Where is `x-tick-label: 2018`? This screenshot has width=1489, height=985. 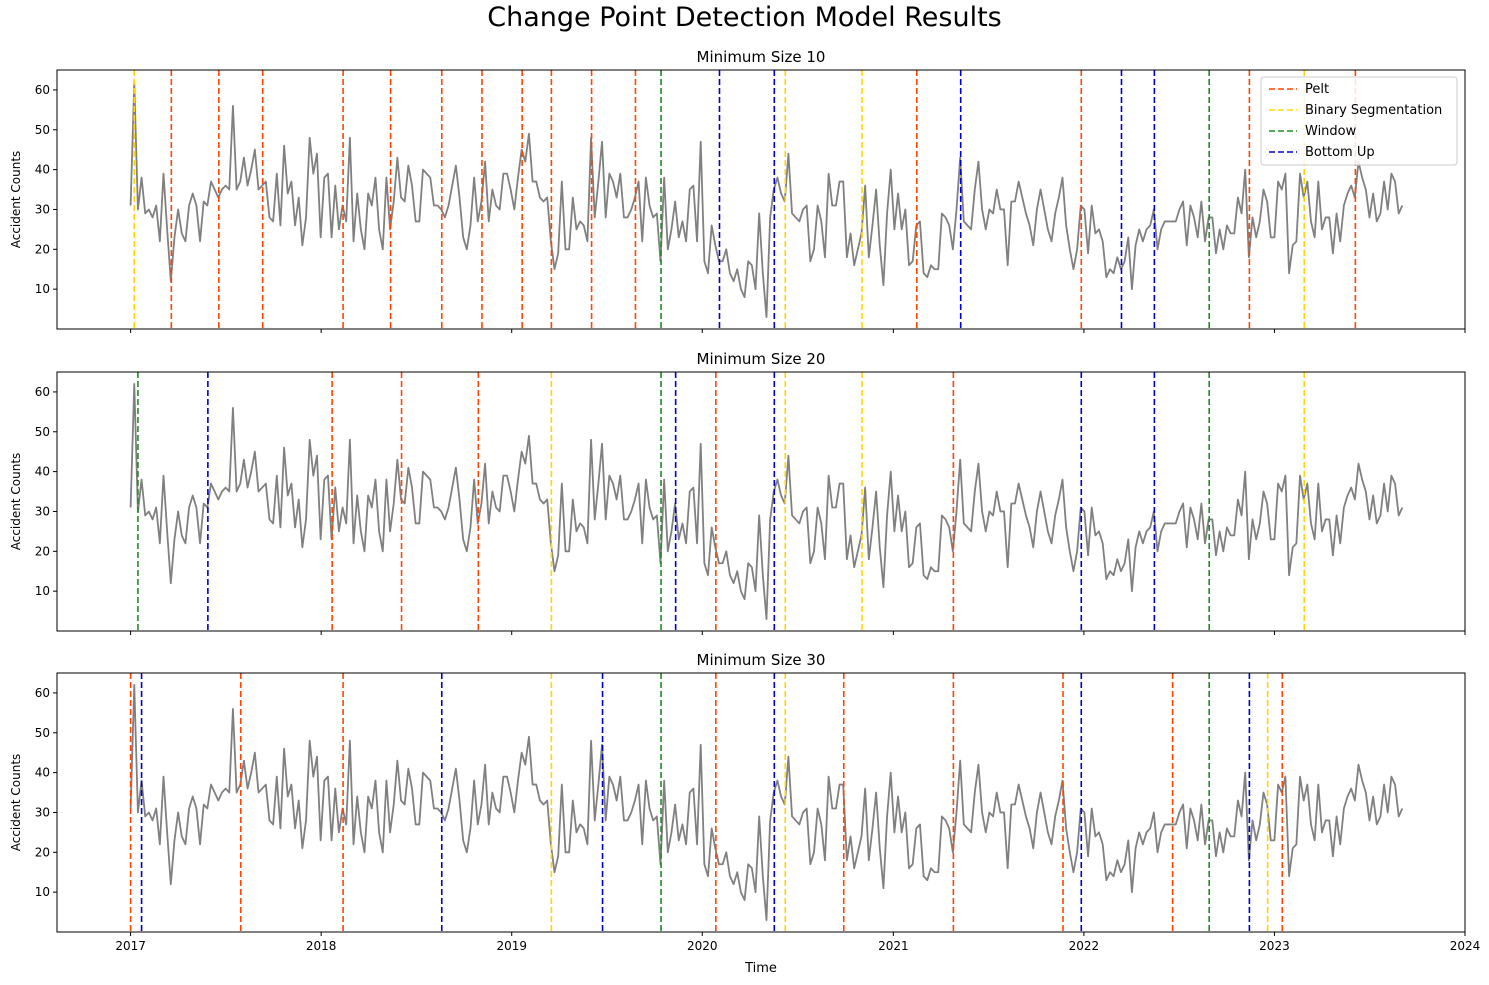 x-tick-label: 2018 is located at coordinates (321, 946).